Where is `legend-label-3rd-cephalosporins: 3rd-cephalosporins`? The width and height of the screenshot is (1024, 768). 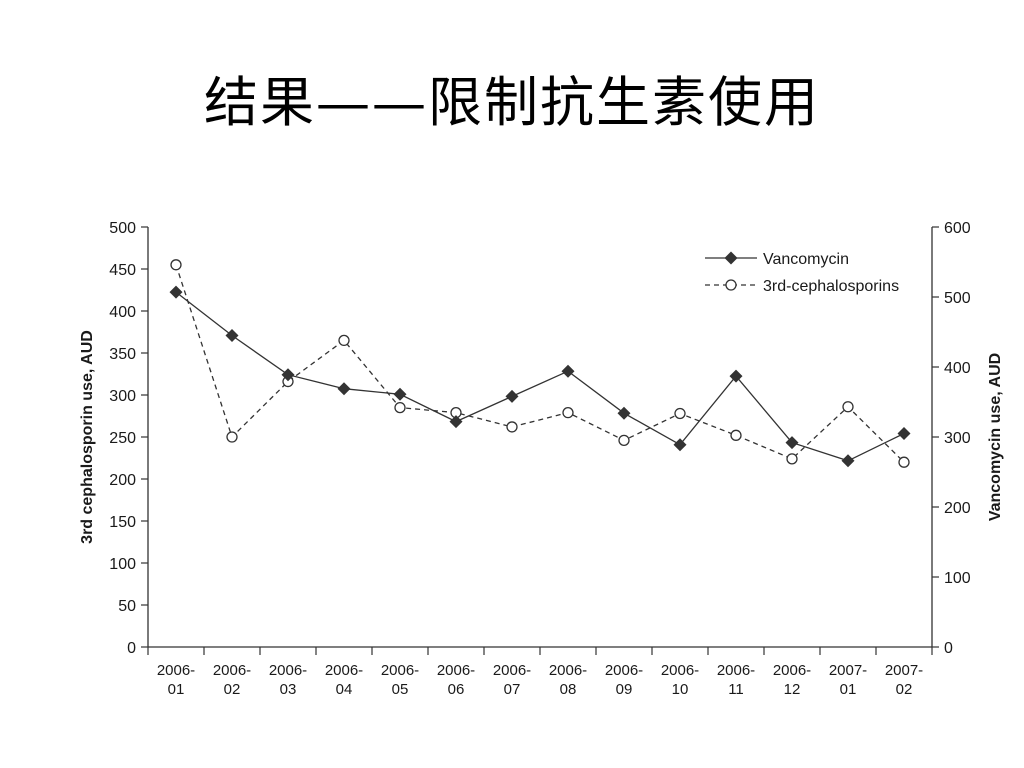
legend-label-3rd-cephalosporins: 3rd-cephalosporins is located at coordinates (831, 286).